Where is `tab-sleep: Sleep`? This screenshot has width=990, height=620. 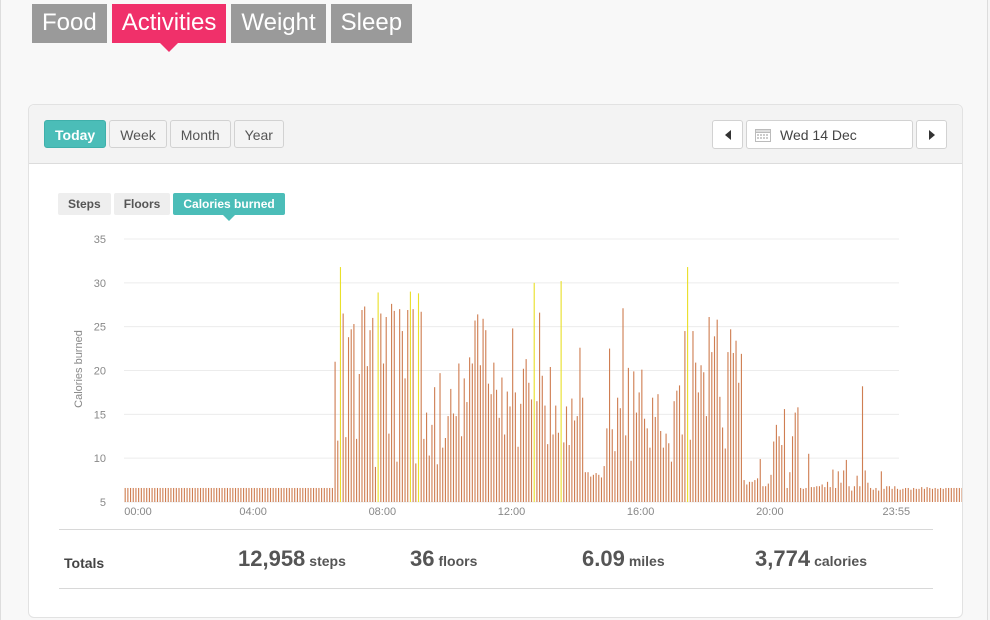
tab-sleep: Sleep is located at coordinates (371, 23).